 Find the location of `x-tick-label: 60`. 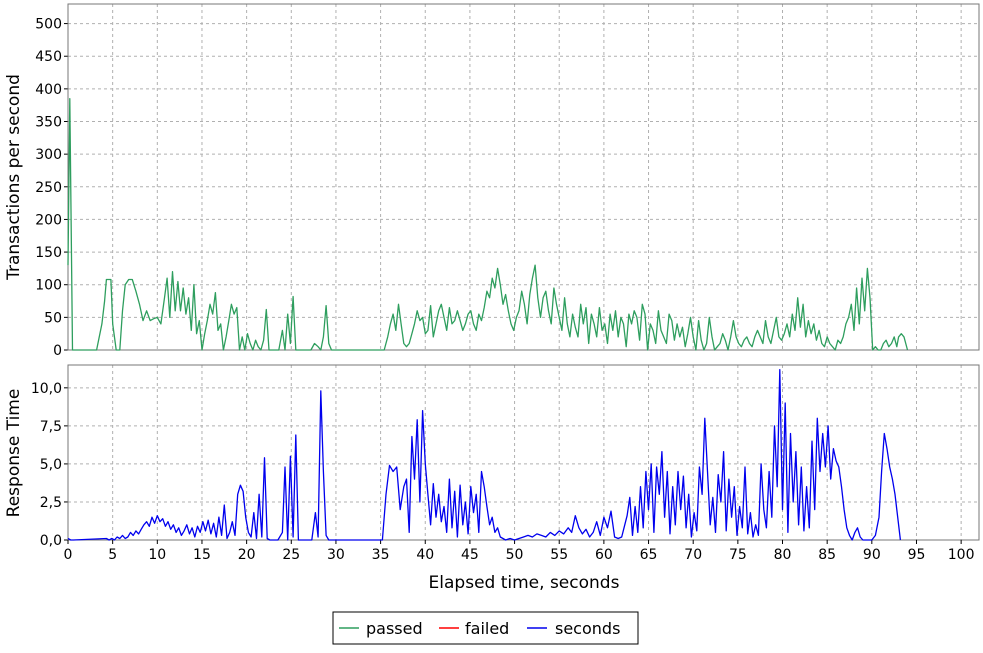

x-tick-label: 60 is located at coordinates (604, 555).